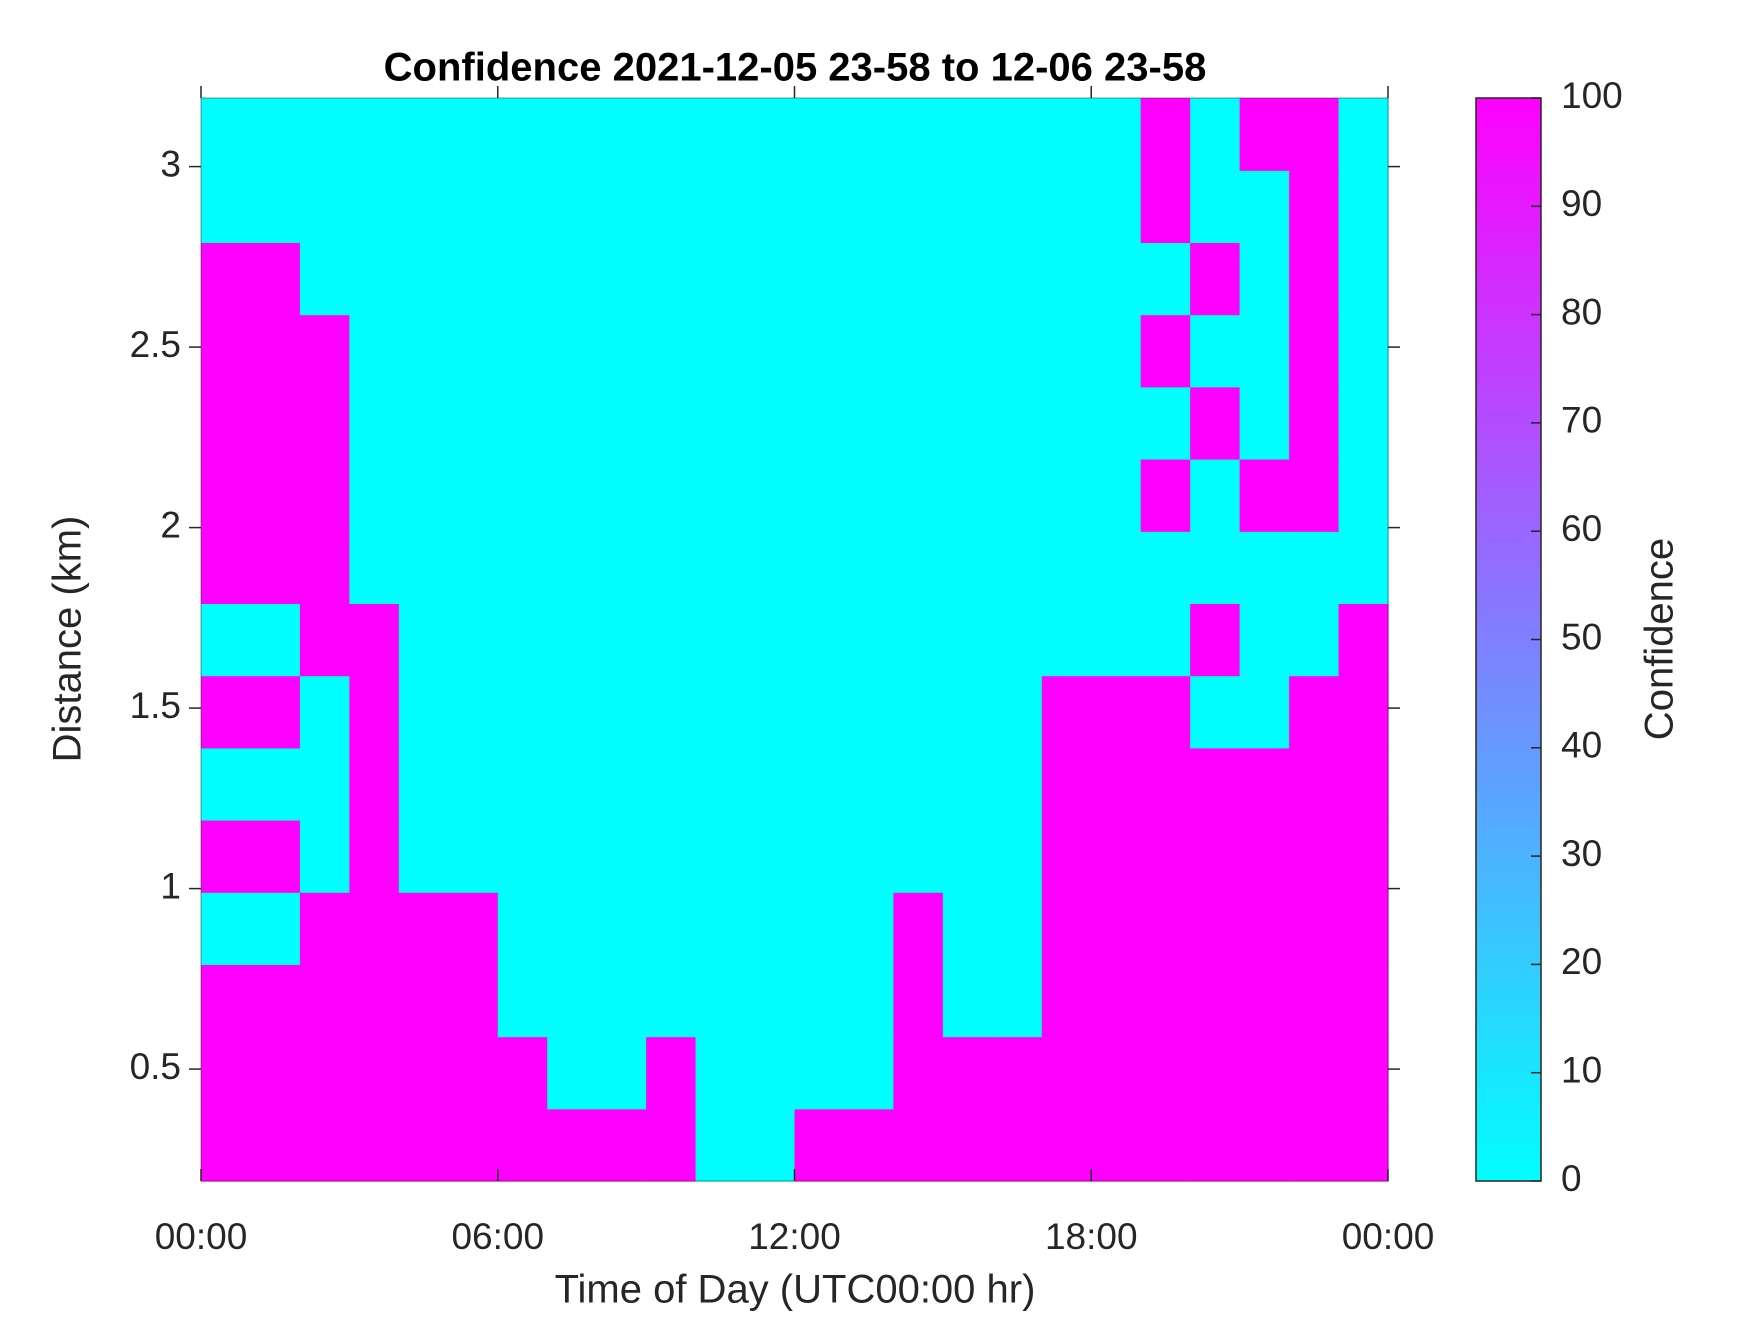 The width and height of the screenshot is (1750, 1318). Describe the element at coordinates (170, 524) in the screenshot. I see `y-tick-label: 2` at that location.